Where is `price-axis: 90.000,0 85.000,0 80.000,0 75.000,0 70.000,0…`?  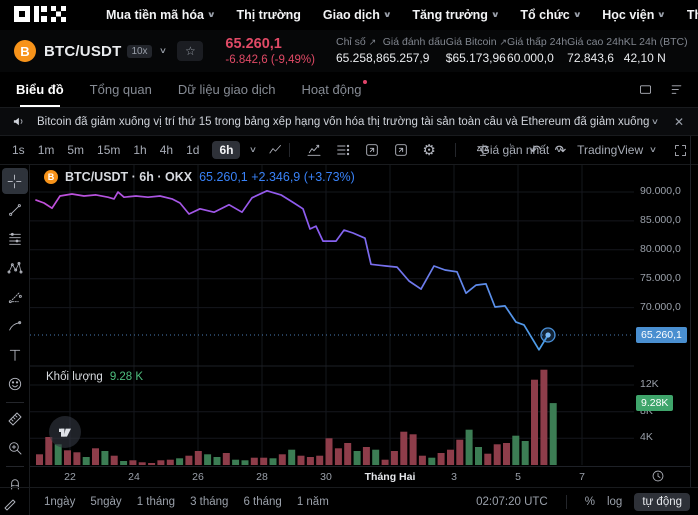 price-axis: 90.000,0 85.000,0 80.000,0 75.000,0 70.000,0… is located at coordinates (662, 315).